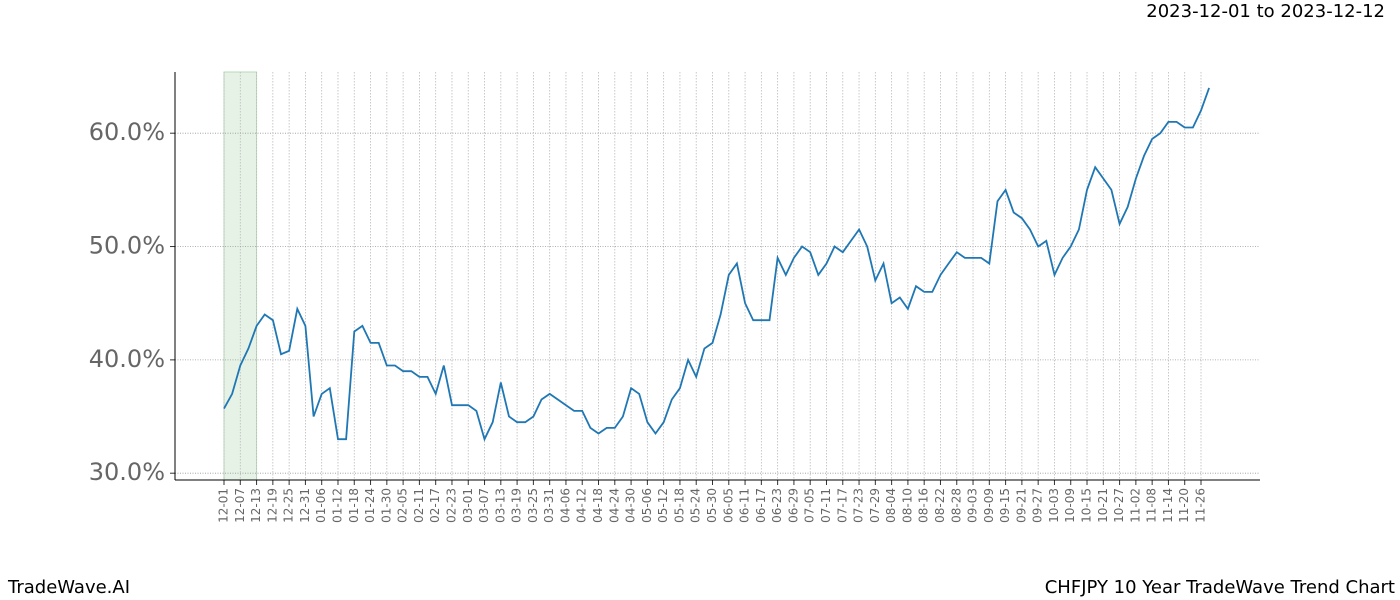  Describe the element at coordinates (712, 505) in the screenshot. I see `x-tick-label: 05-30` at that location.